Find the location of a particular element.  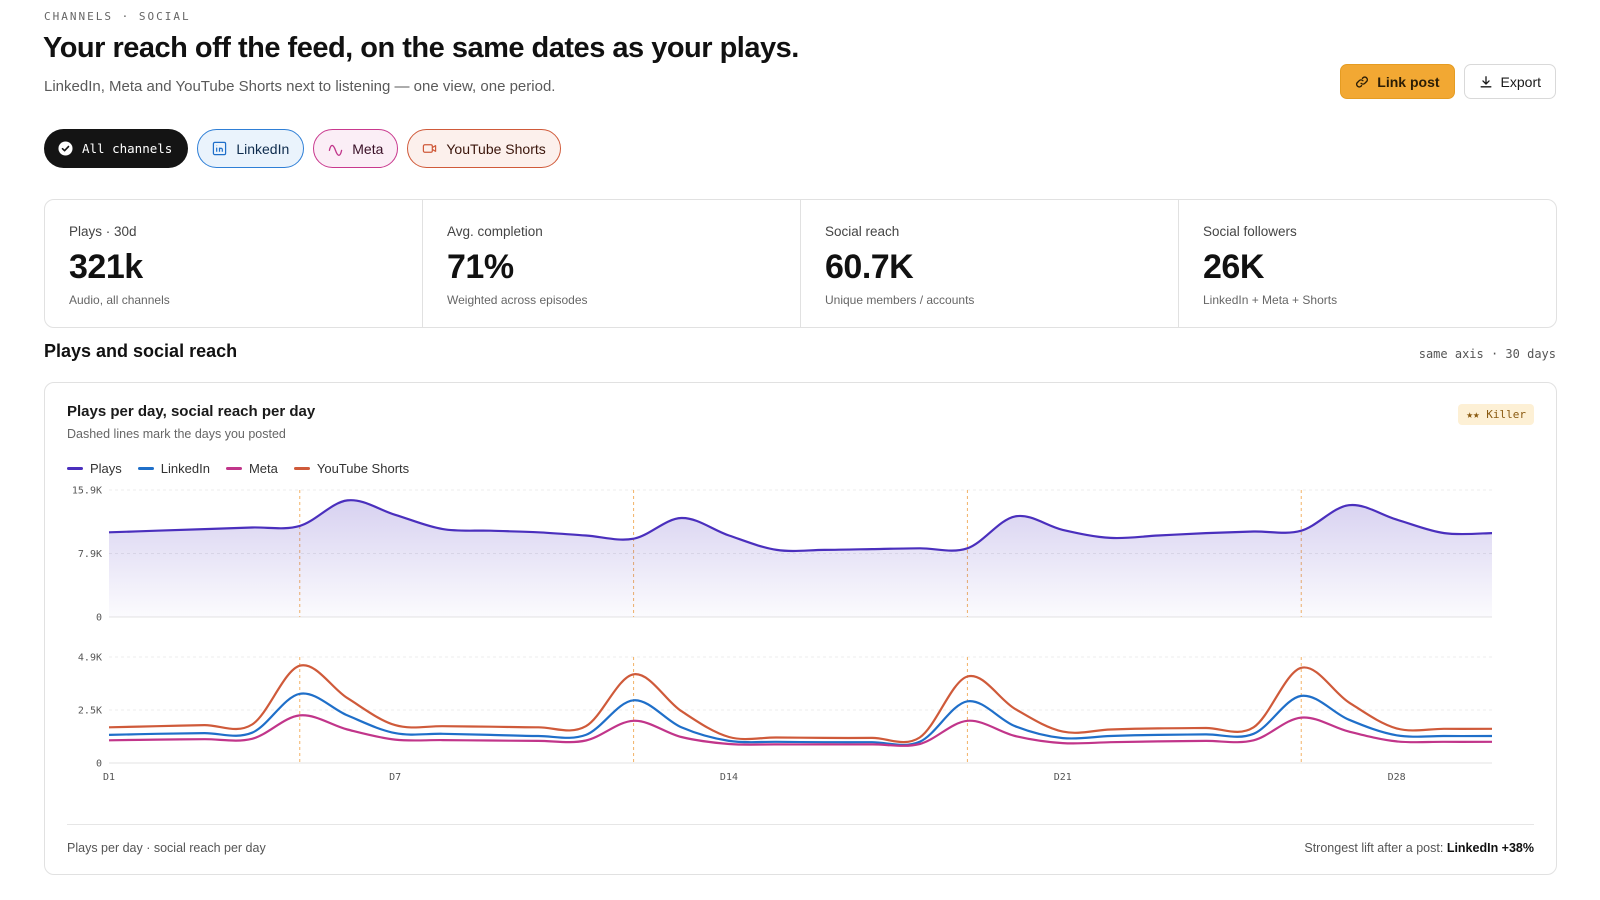

kpi-label: Social followers is located at coordinates (1250, 231).